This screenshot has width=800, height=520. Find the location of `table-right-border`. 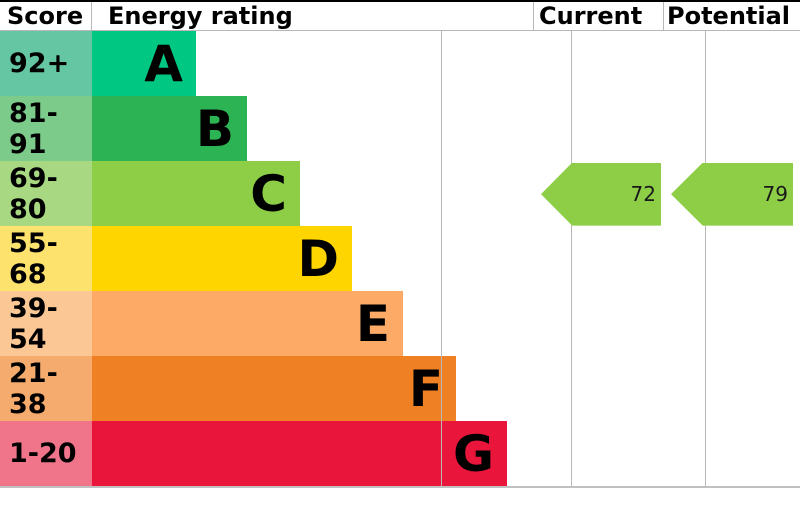

table-right-border is located at coordinates (705, 258).